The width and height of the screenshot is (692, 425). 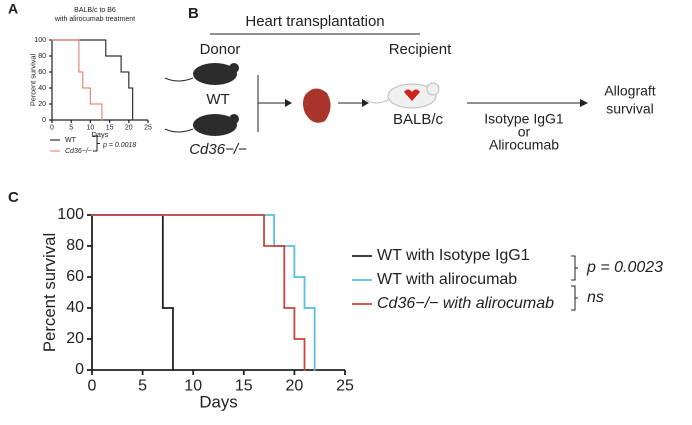 I want to click on panel-label: C, so click(x=13, y=197).